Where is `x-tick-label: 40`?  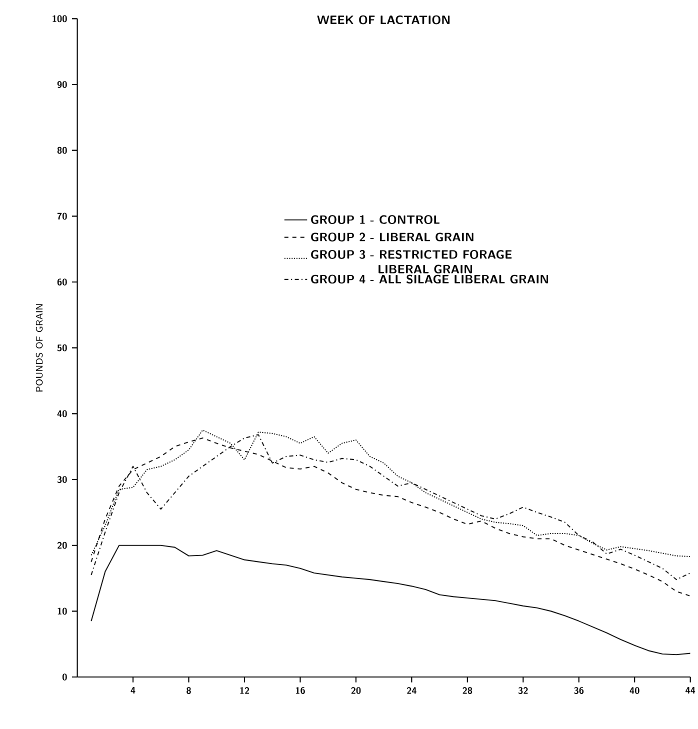
x-tick-label: 40 is located at coordinates (635, 690).